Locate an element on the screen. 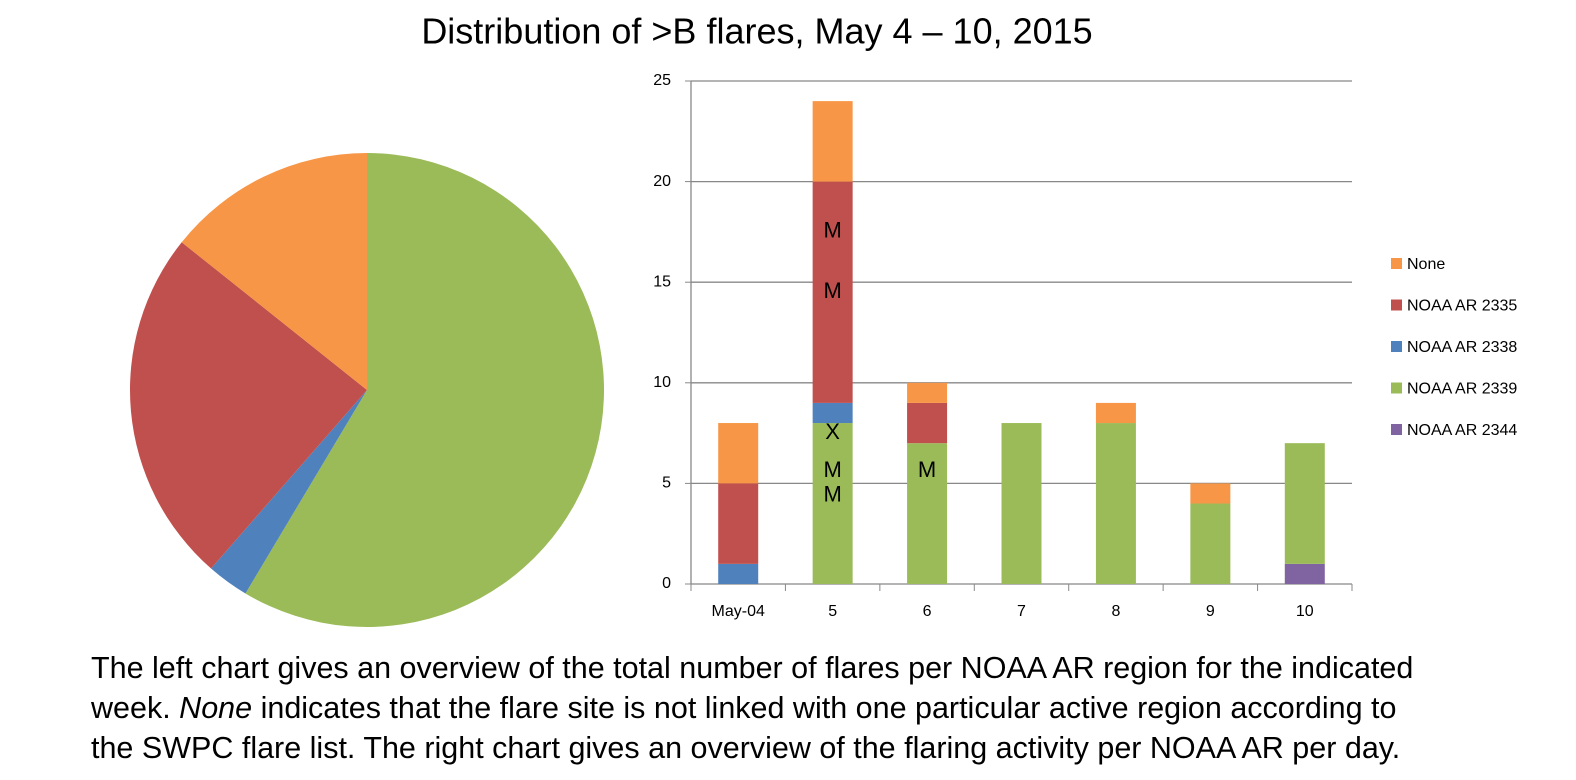 The height and width of the screenshot is (780, 1576). annotation: X is located at coordinates (832, 431).